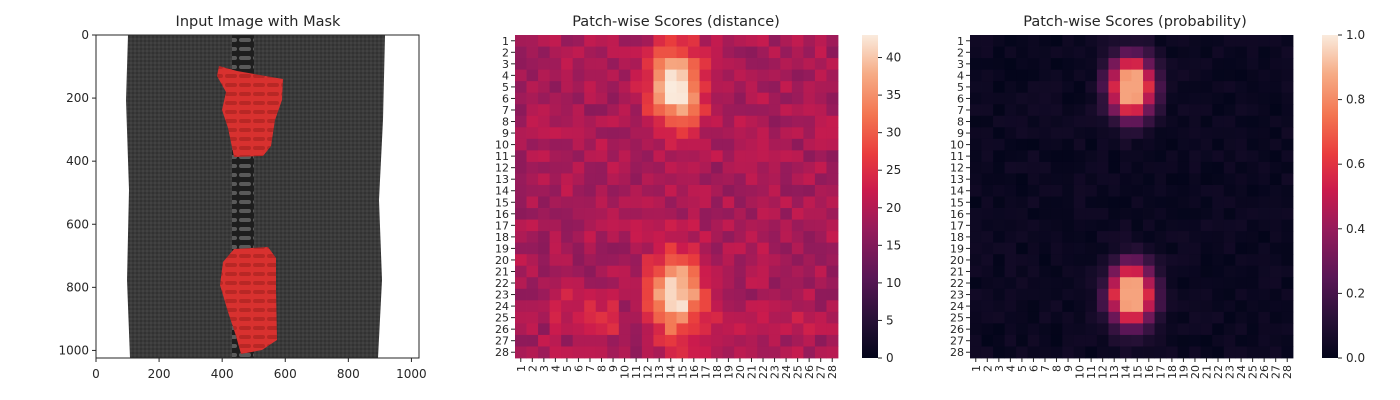 This screenshot has width=1400, height=400. Describe the element at coordinates (505, 41) in the screenshot. I see `heatmap-y-tick-label: 1` at that location.